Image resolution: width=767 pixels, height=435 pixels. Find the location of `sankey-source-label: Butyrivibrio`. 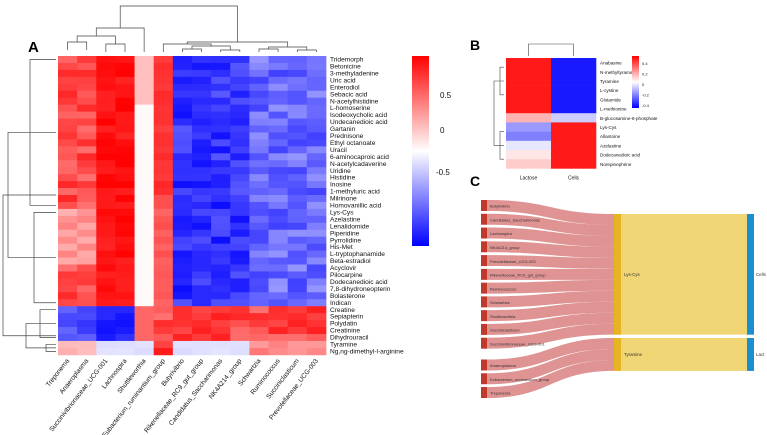

sankey-source-label: Butyrivibrio is located at coordinates (500, 206).